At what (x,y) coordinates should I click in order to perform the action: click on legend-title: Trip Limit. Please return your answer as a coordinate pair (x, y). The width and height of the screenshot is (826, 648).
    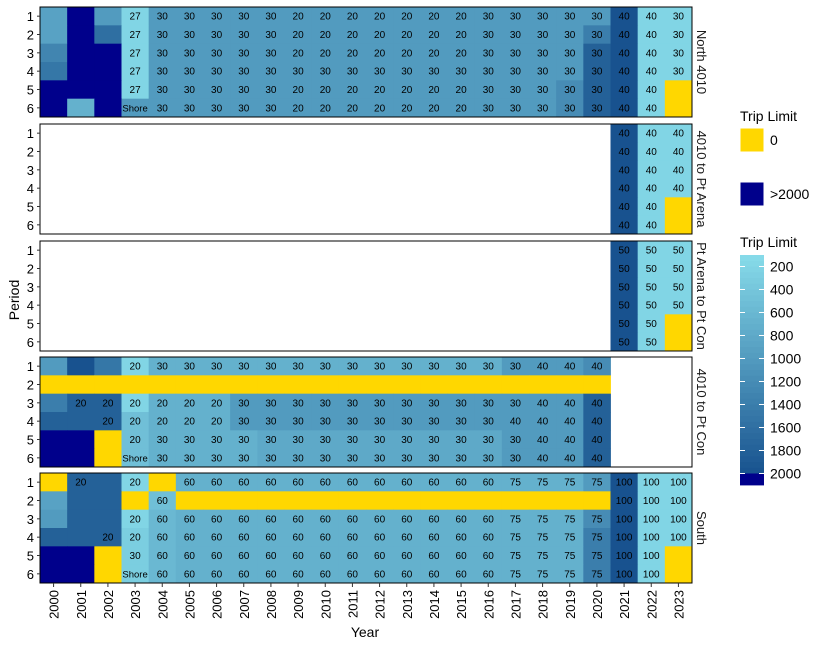
    Looking at the image, I should click on (768, 116).